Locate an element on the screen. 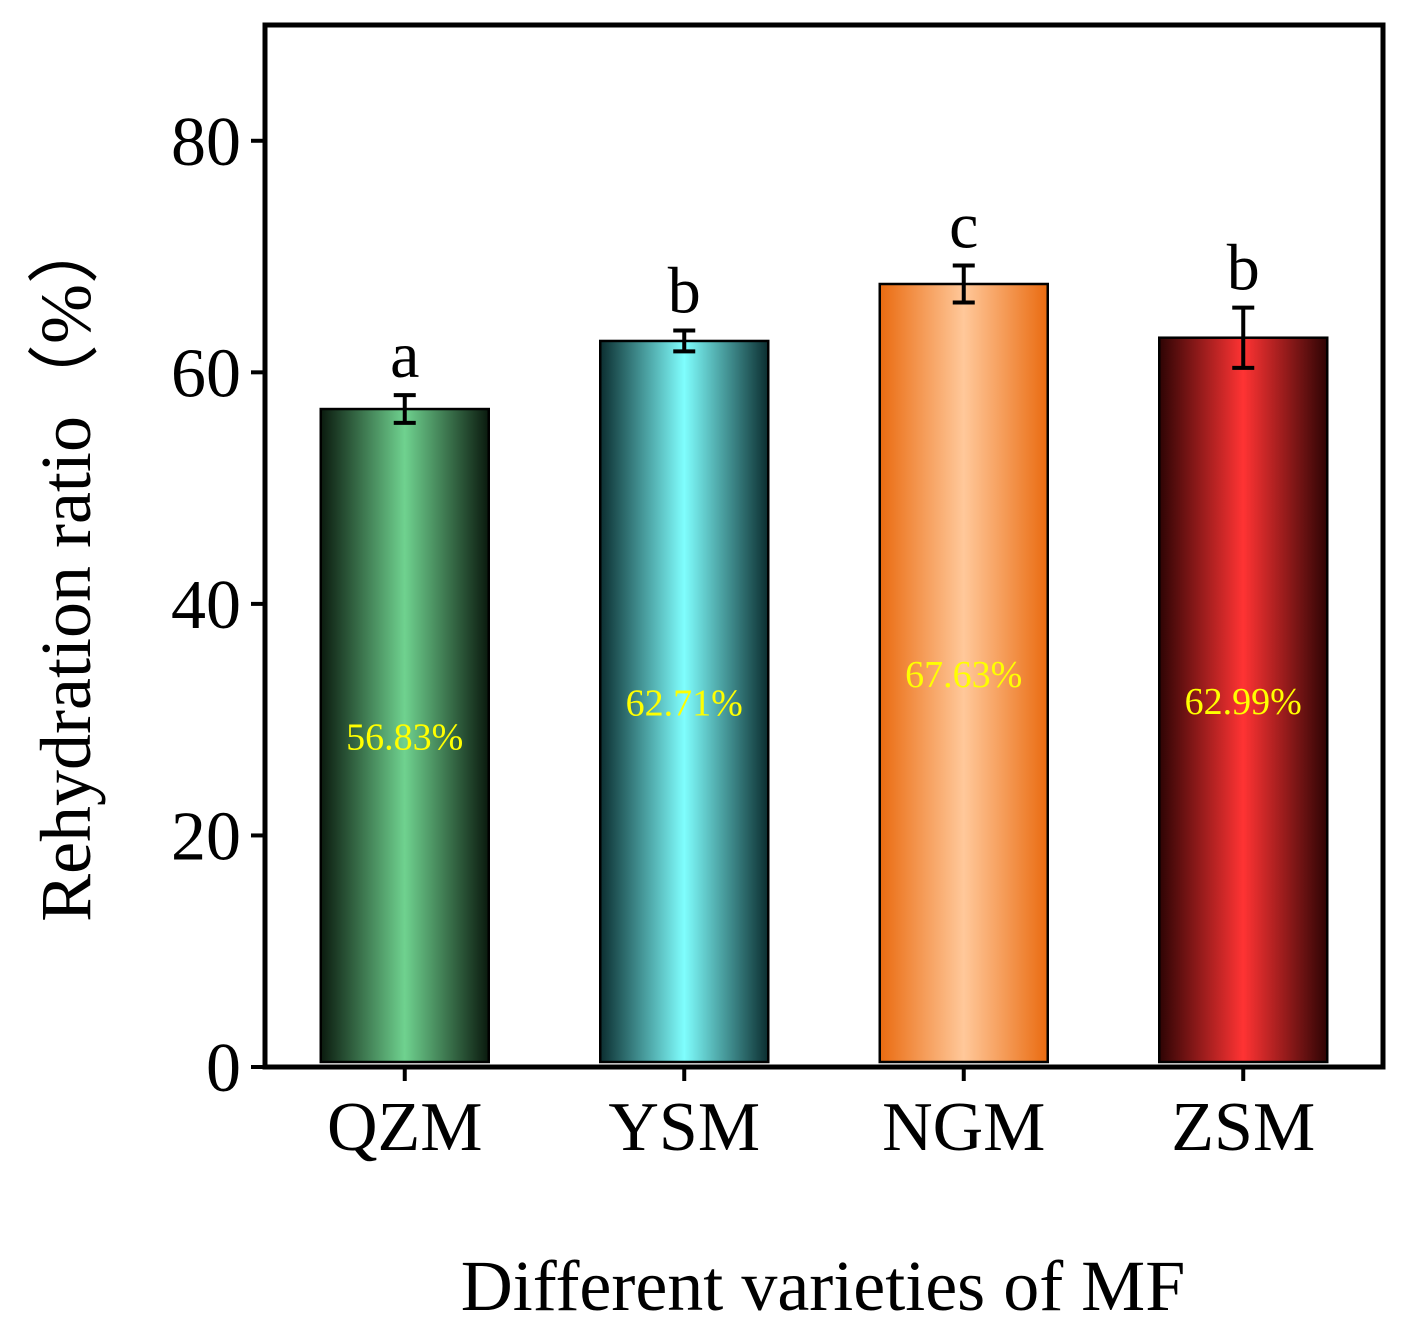 This screenshot has width=1412, height=1327. x-axis-title: Different varieties of MF is located at coordinates (823, 1286).